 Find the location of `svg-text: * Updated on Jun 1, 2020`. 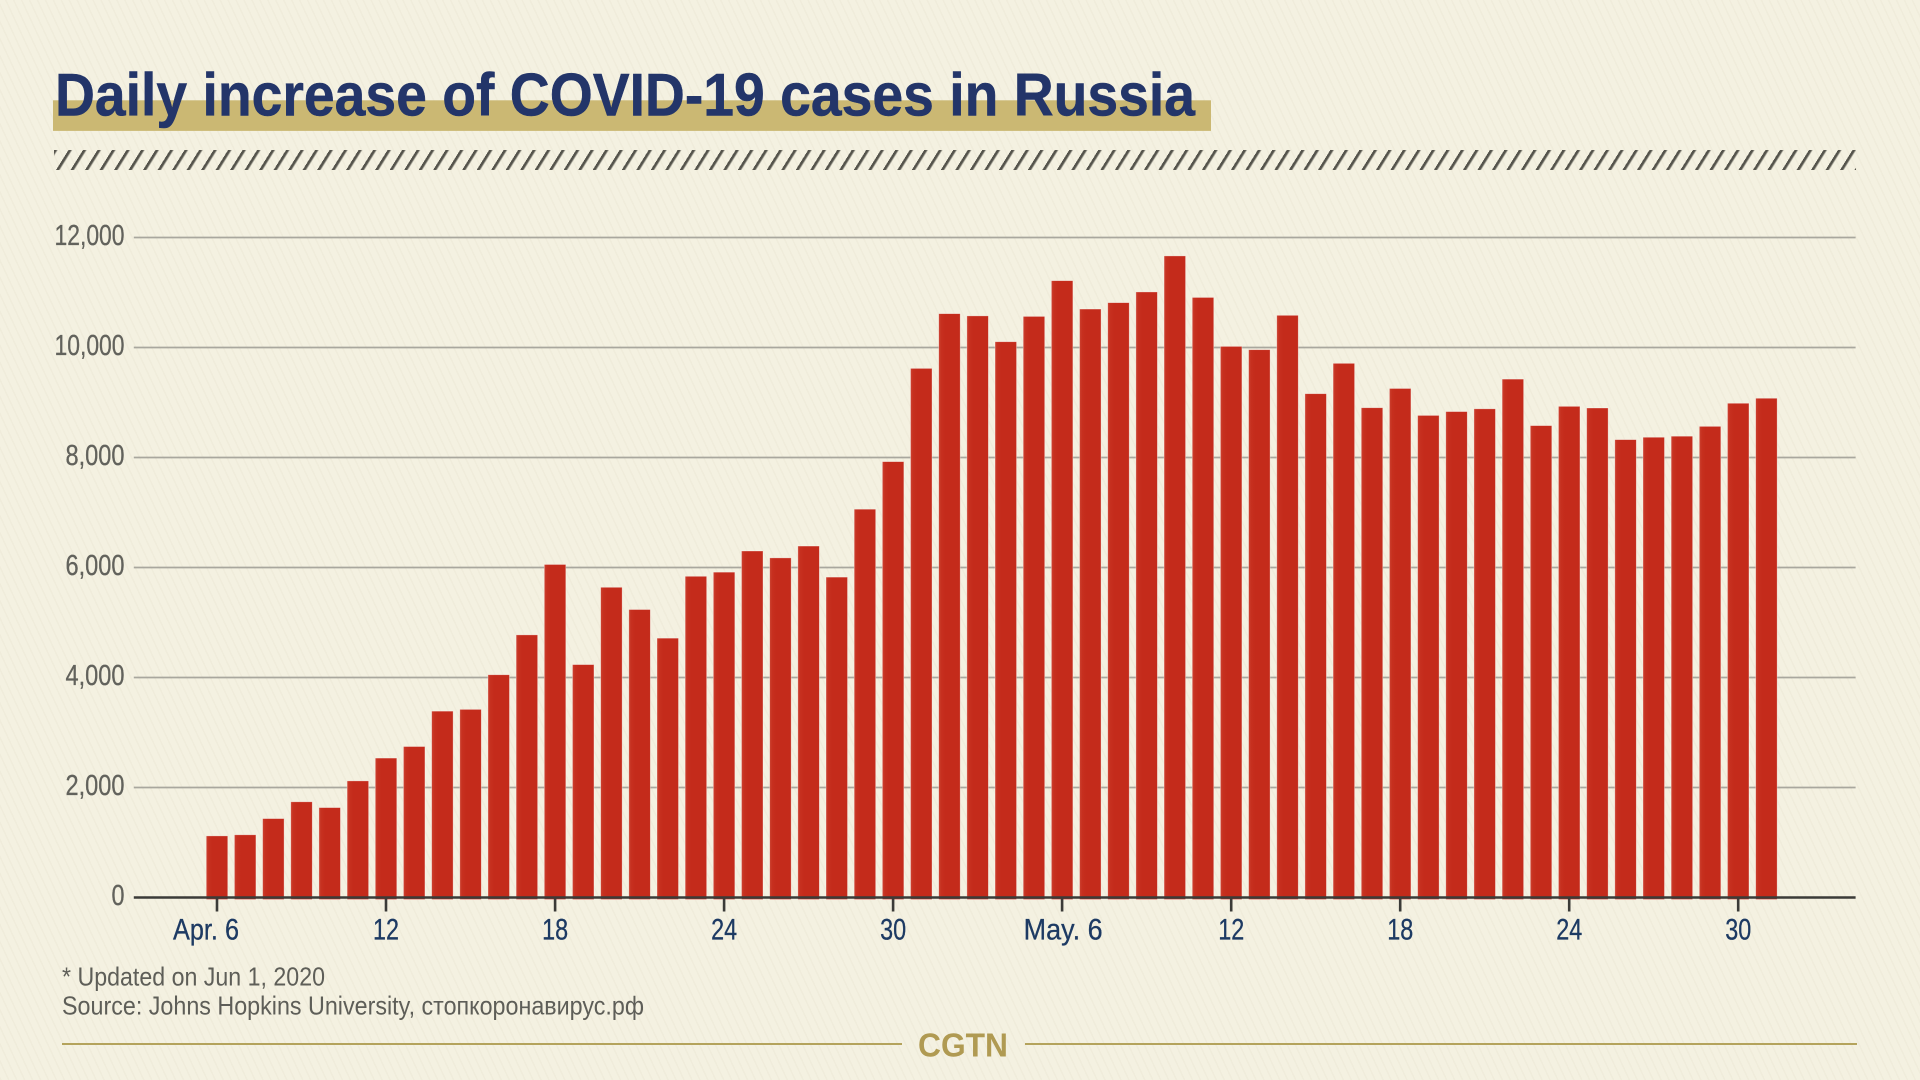

svg-text: * Updated on Jun 1, 2020 is located at coordinates (193, 977).